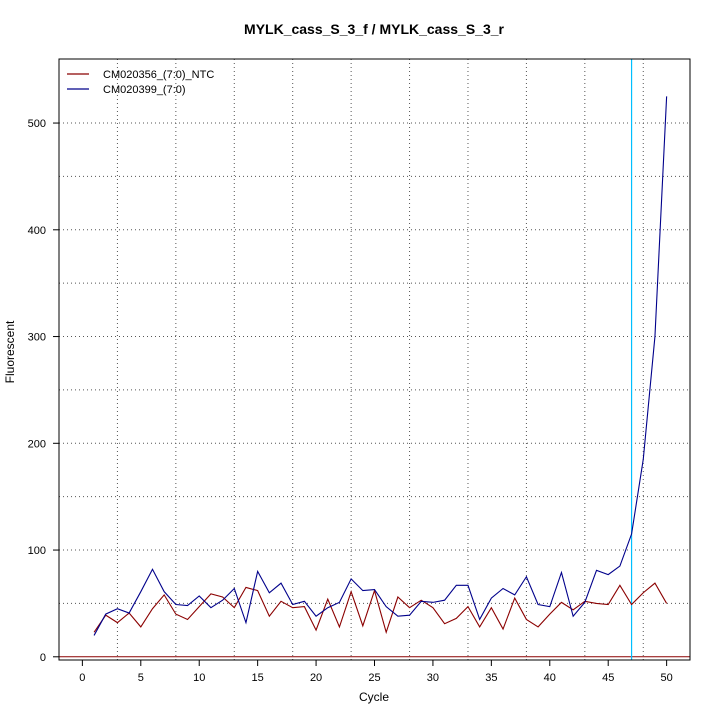 The image size is (720, 720). Describe the element at coordinates (37, 551) in the screenshot. I see `y-tick-label: 100` at that location.